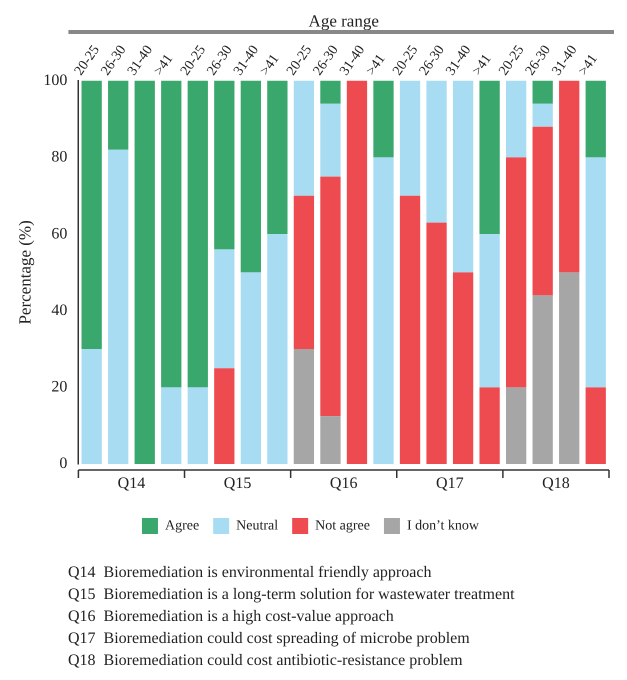 This screenshot has width=627, height=680. I want to click on y-tick-label: 0, so click(63, 463).